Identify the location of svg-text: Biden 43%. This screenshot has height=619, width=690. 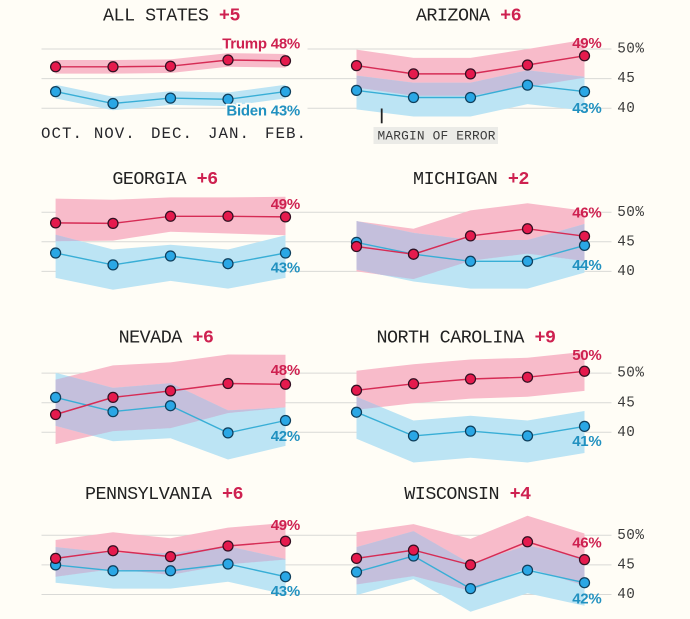
(263, 111).